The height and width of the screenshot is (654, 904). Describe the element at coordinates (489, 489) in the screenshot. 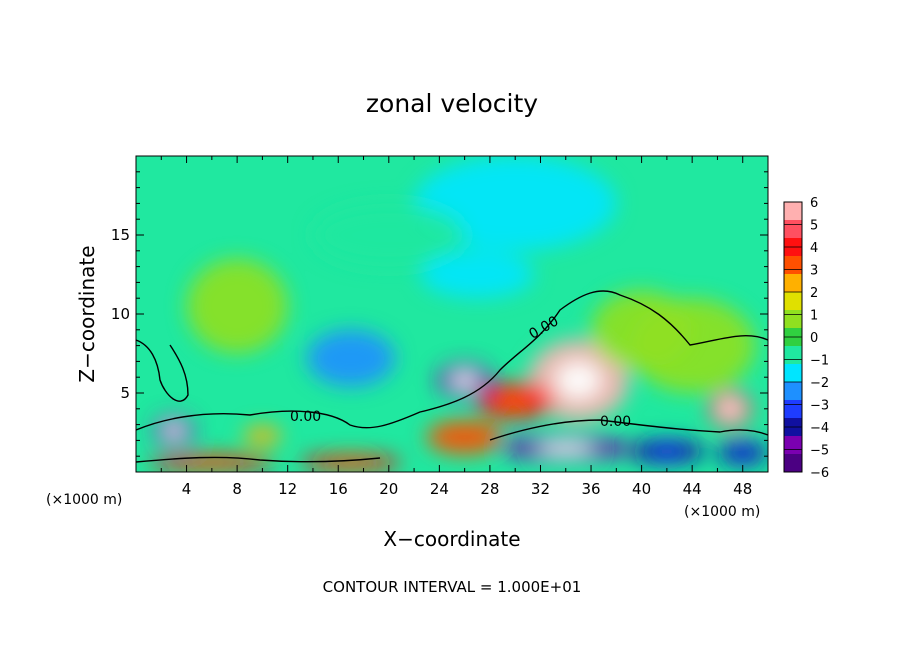

I see `x-tick-label: 28` at that location.